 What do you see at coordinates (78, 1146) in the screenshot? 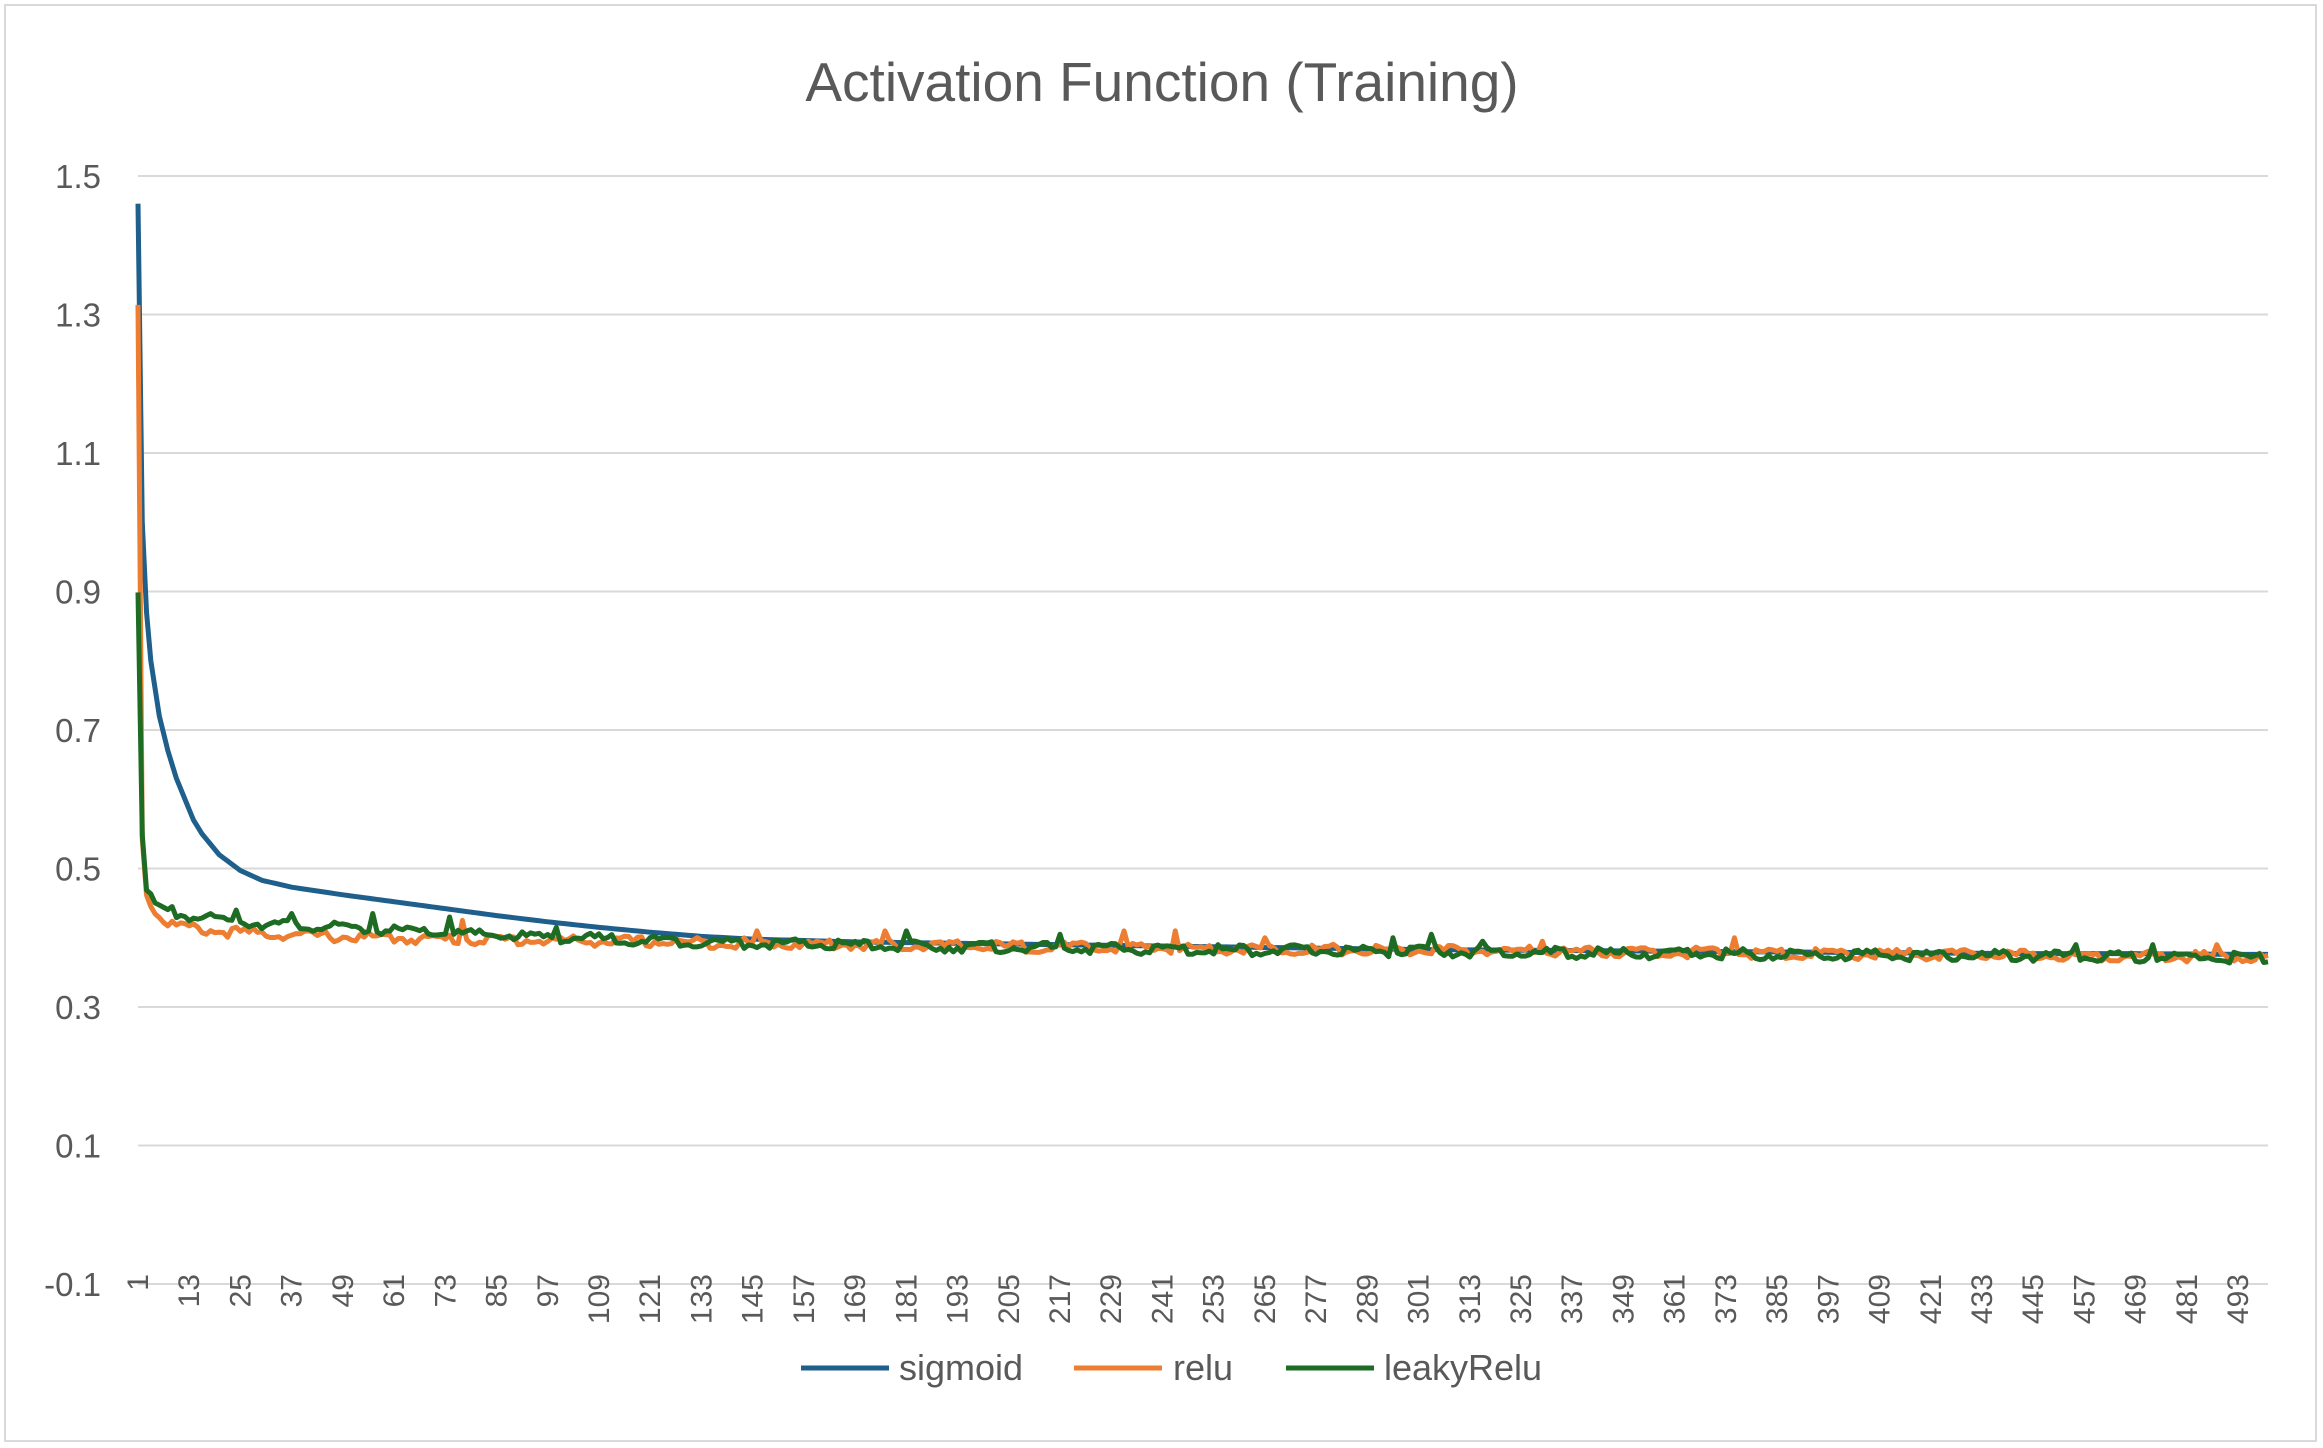
I see `y-tick-label: 0.1` at bounding box center [78, 1146].